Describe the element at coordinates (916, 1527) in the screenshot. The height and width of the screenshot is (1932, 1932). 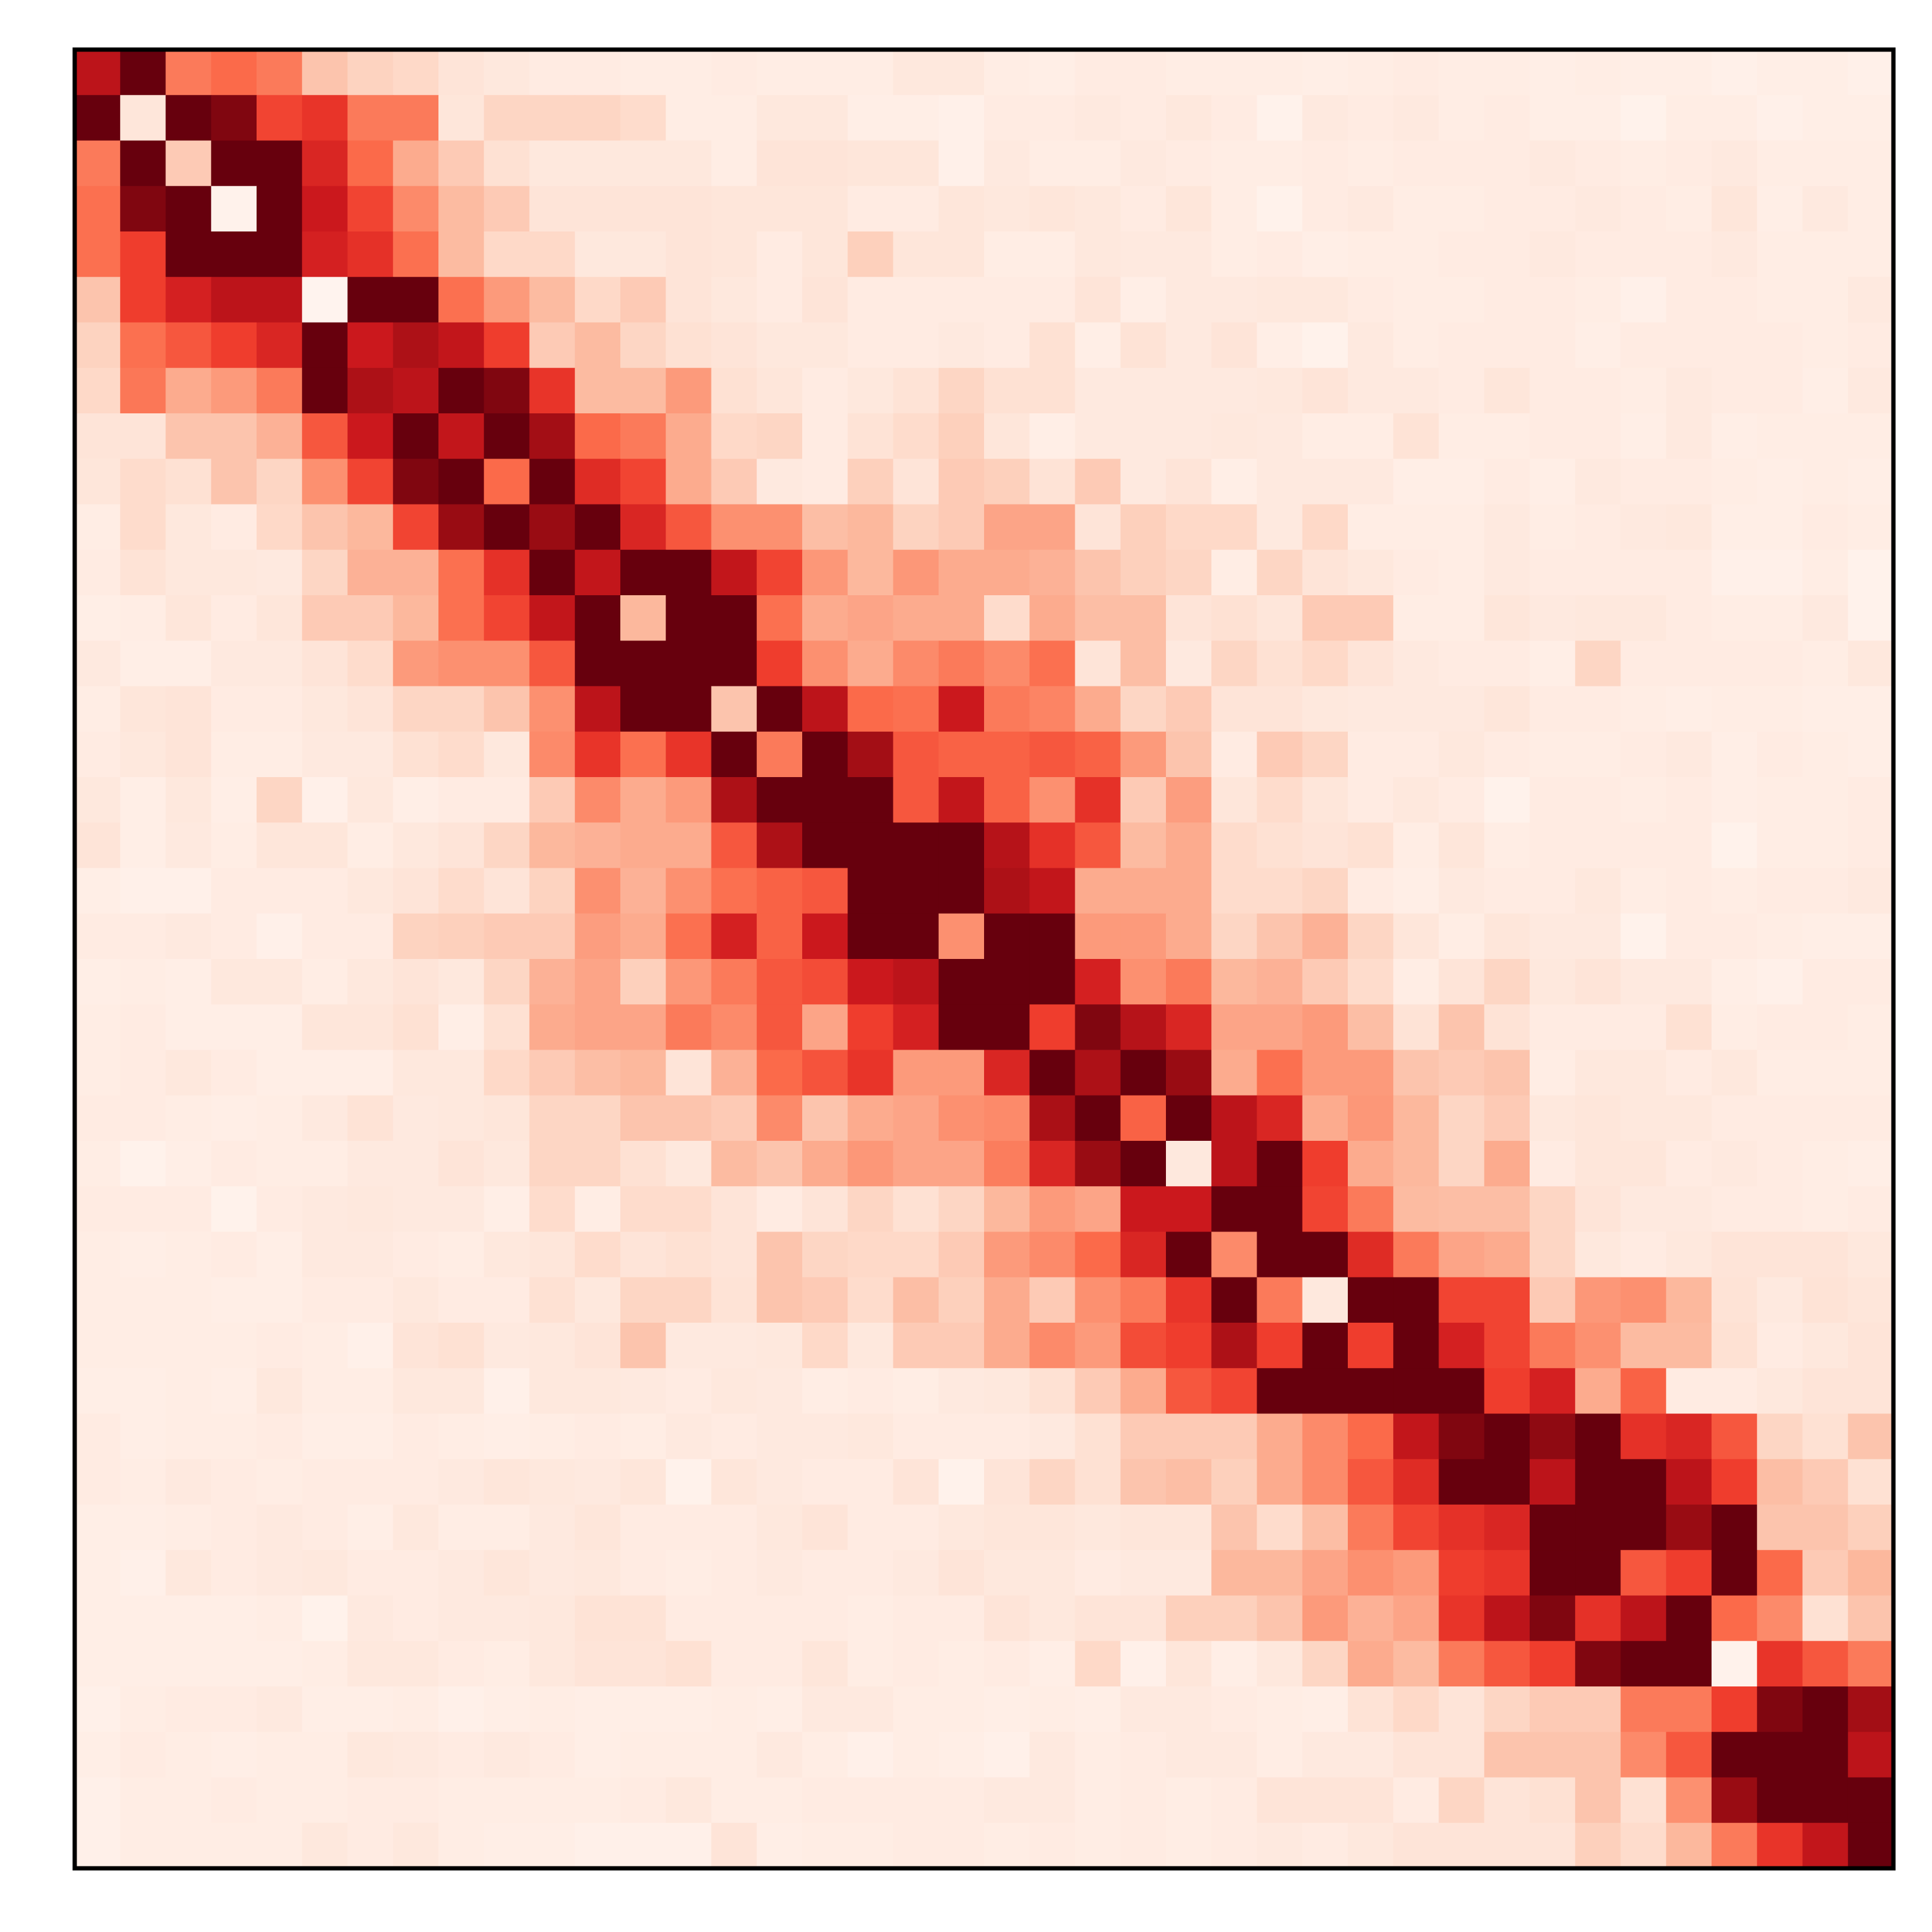
I see `heatmap-cell-r32-c18` at that location.